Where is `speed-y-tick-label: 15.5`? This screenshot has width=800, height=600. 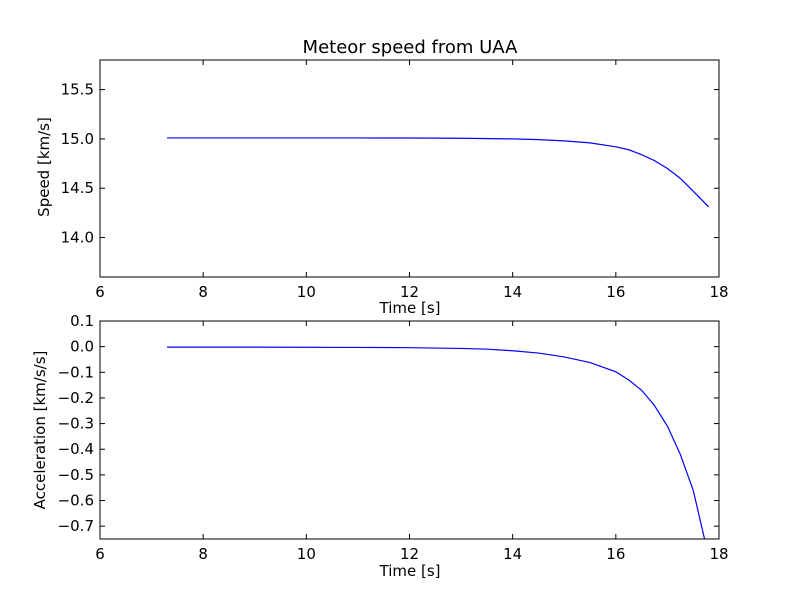
speed-y-tick-label: 15.5 is located at coordinates (77, 90).